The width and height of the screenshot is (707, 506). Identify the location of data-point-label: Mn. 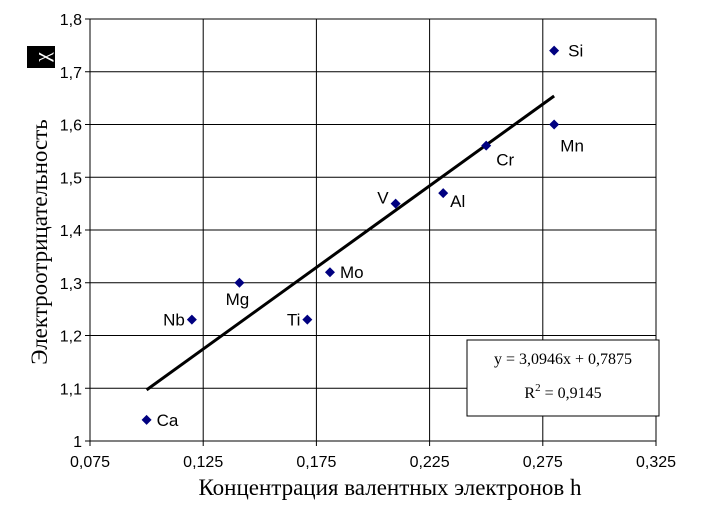
(572, 146).